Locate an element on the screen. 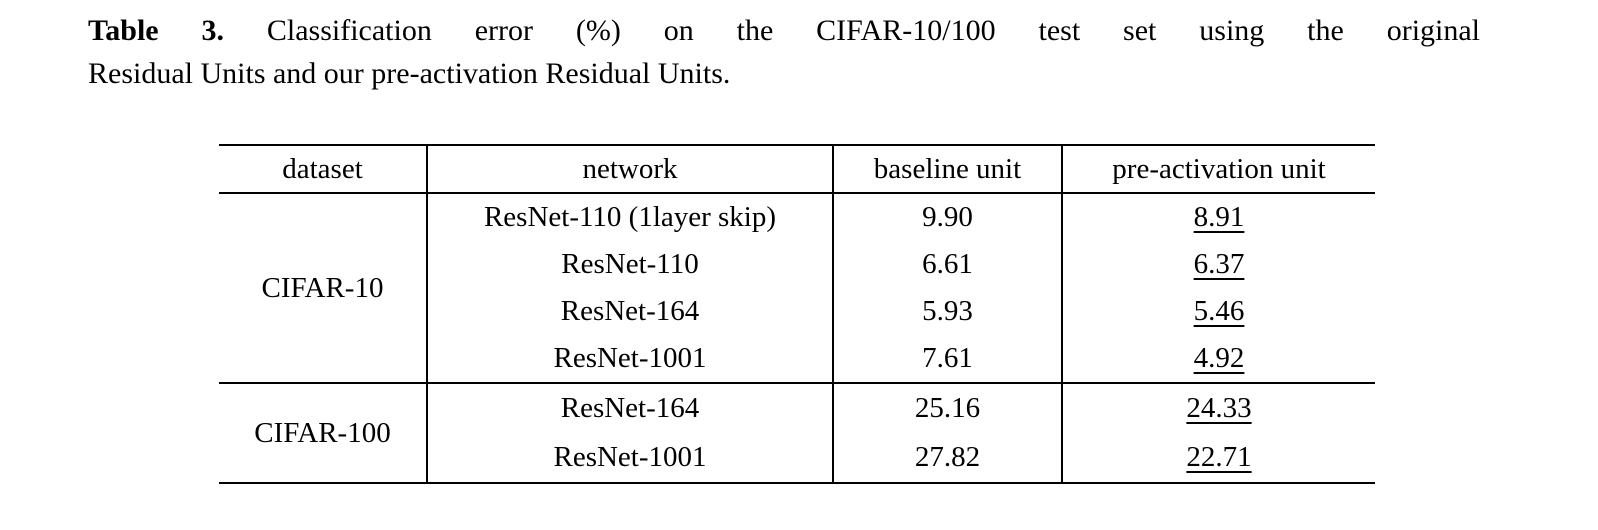  baseline-value-cell: 5.93 is located at coordinates (947, 311).